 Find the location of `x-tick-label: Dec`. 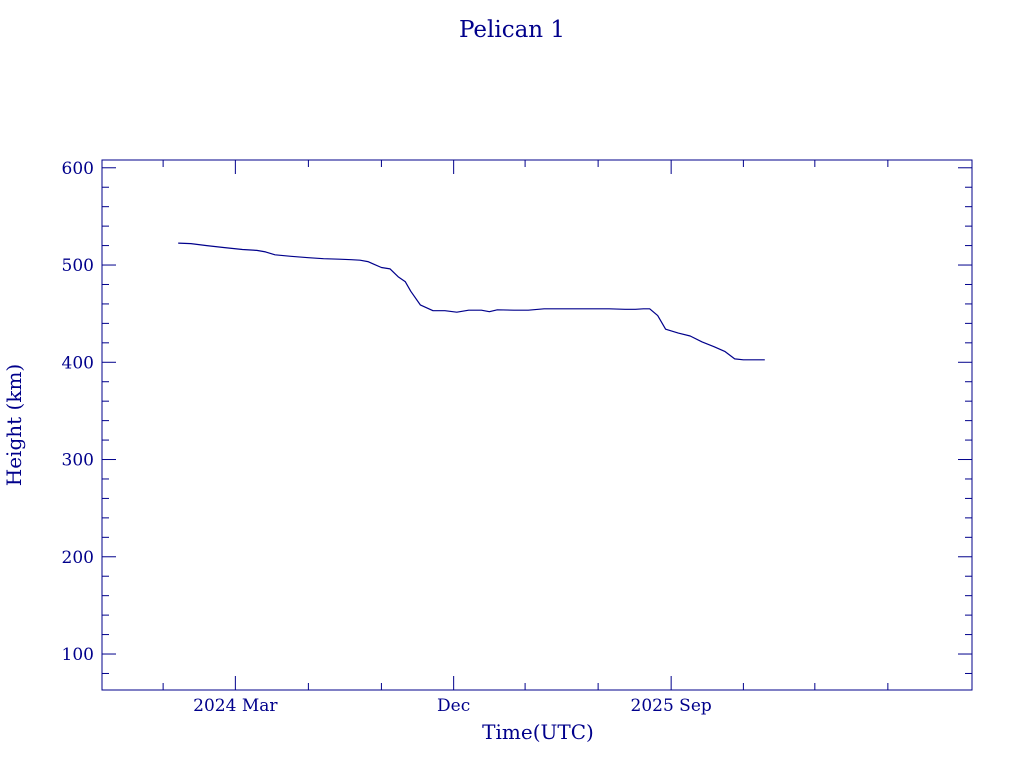

x-tick-label: Dec is located at coordinates (453, 706).